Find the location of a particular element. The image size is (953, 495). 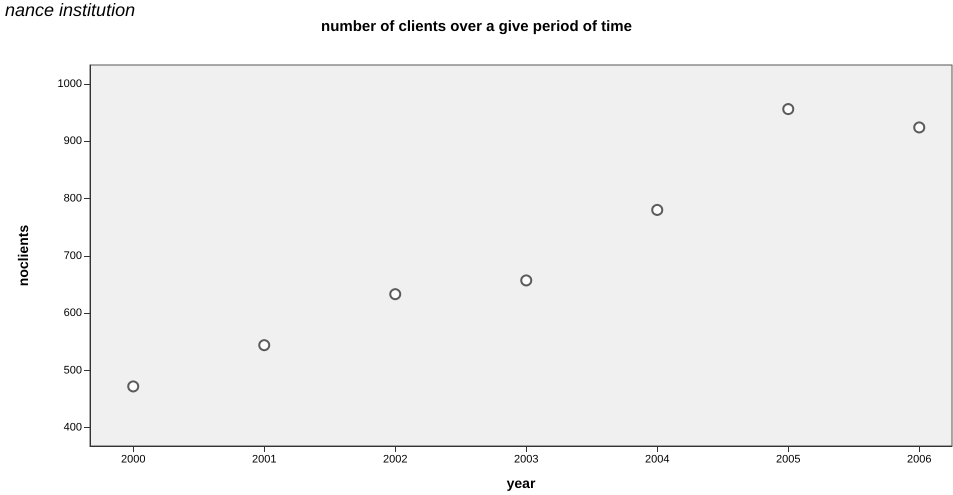

x-tick-label: 2005 is located at coordinates (788, 460).